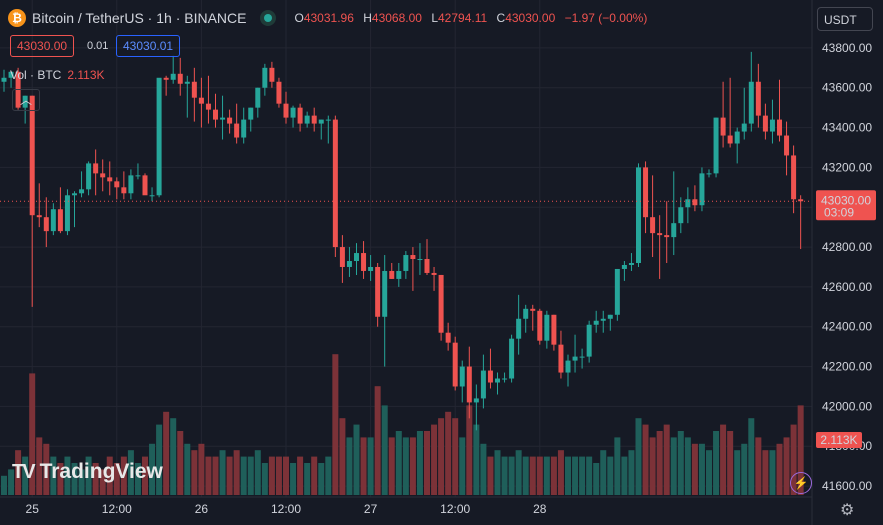  Describe the element at coordinates (847, 510) in the screenshot. I see `gear-icon: ⚙` at that location.